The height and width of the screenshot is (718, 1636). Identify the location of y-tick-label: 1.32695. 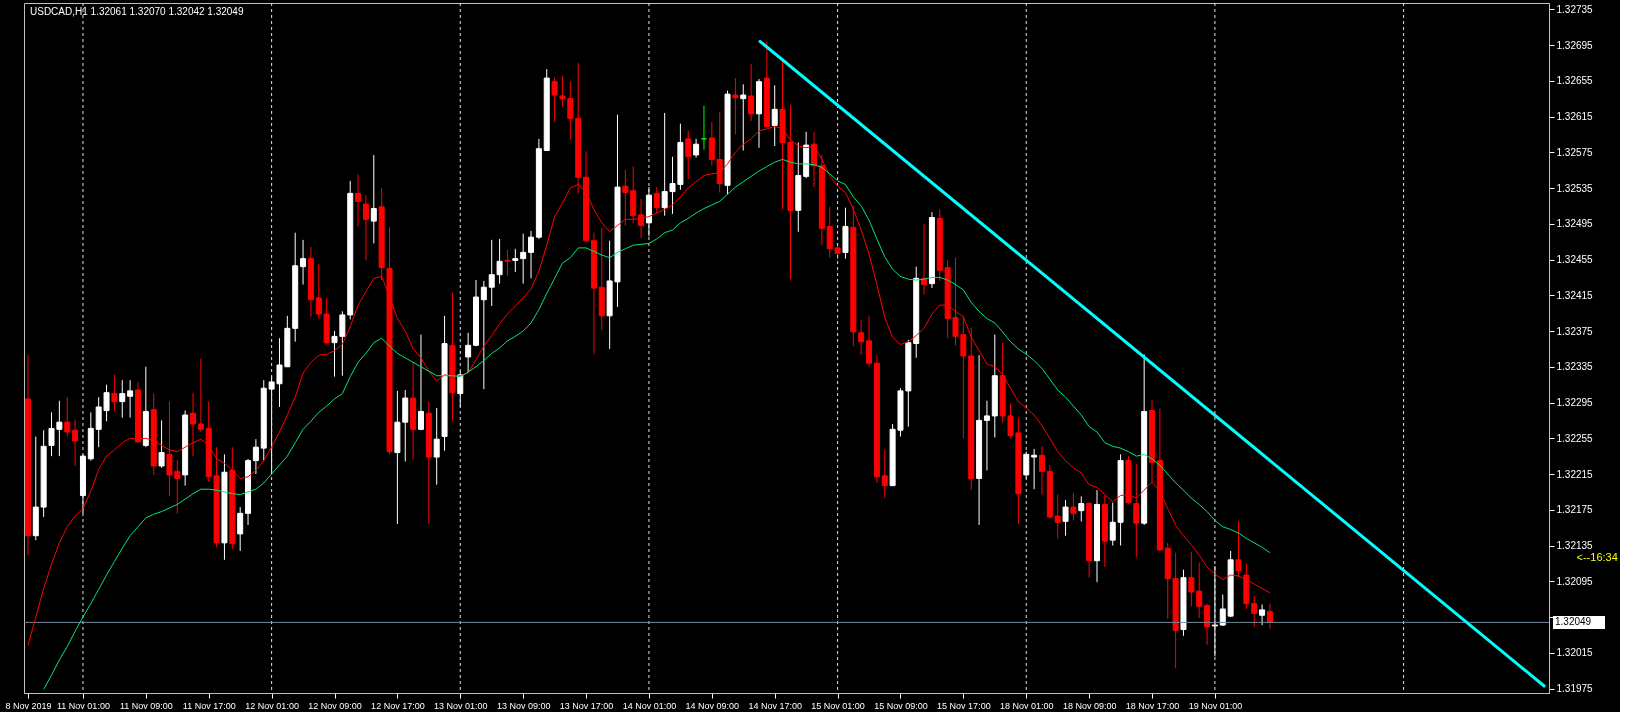
(1575, 45).